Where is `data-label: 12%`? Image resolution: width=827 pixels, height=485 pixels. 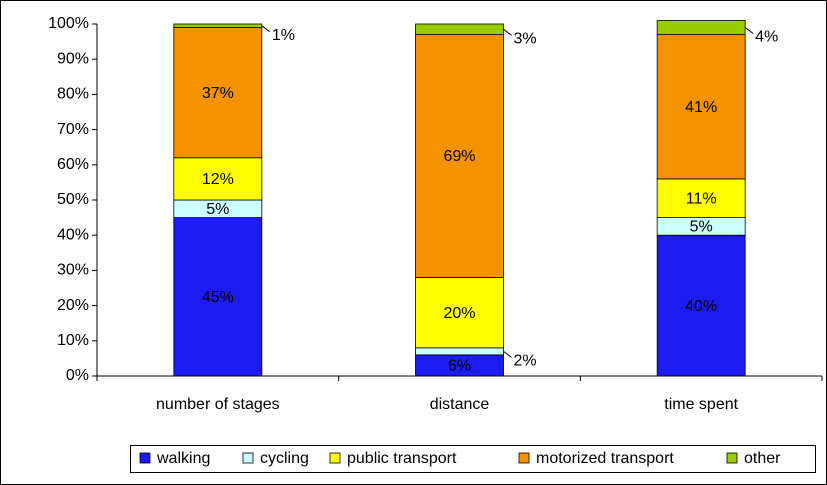
data-label: 12% is located at coordinates (218, 179).